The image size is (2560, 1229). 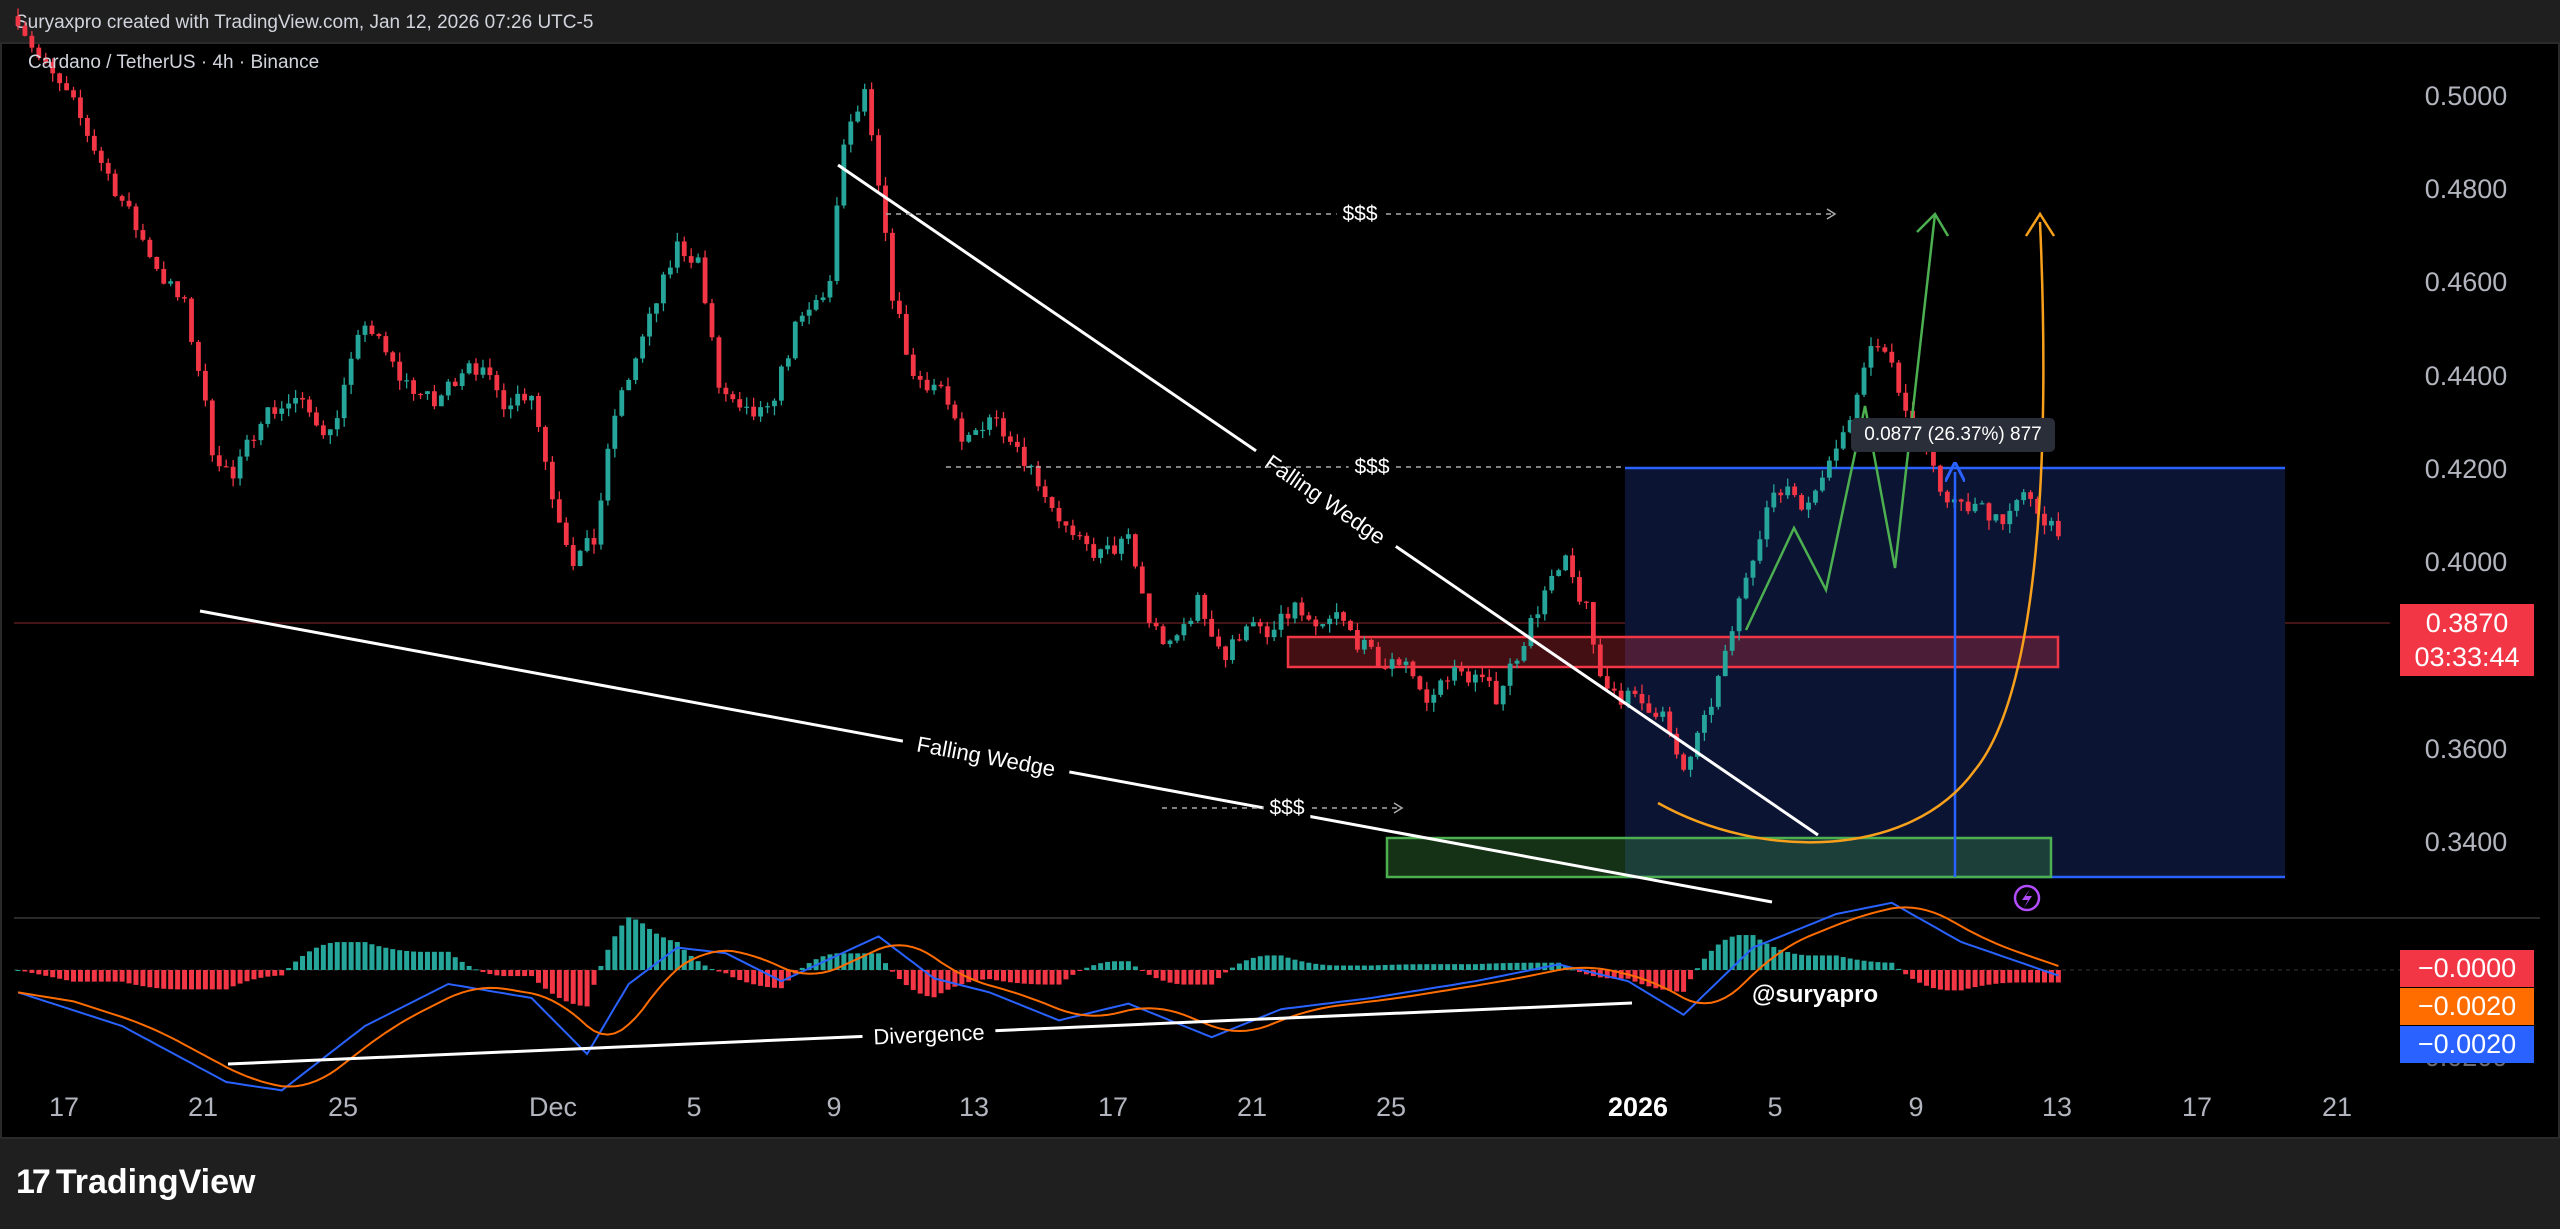 What do you see at coordinates (1038, 996) in the screenshot?
I see `macd-panel` at bounding box center [1038, 996].